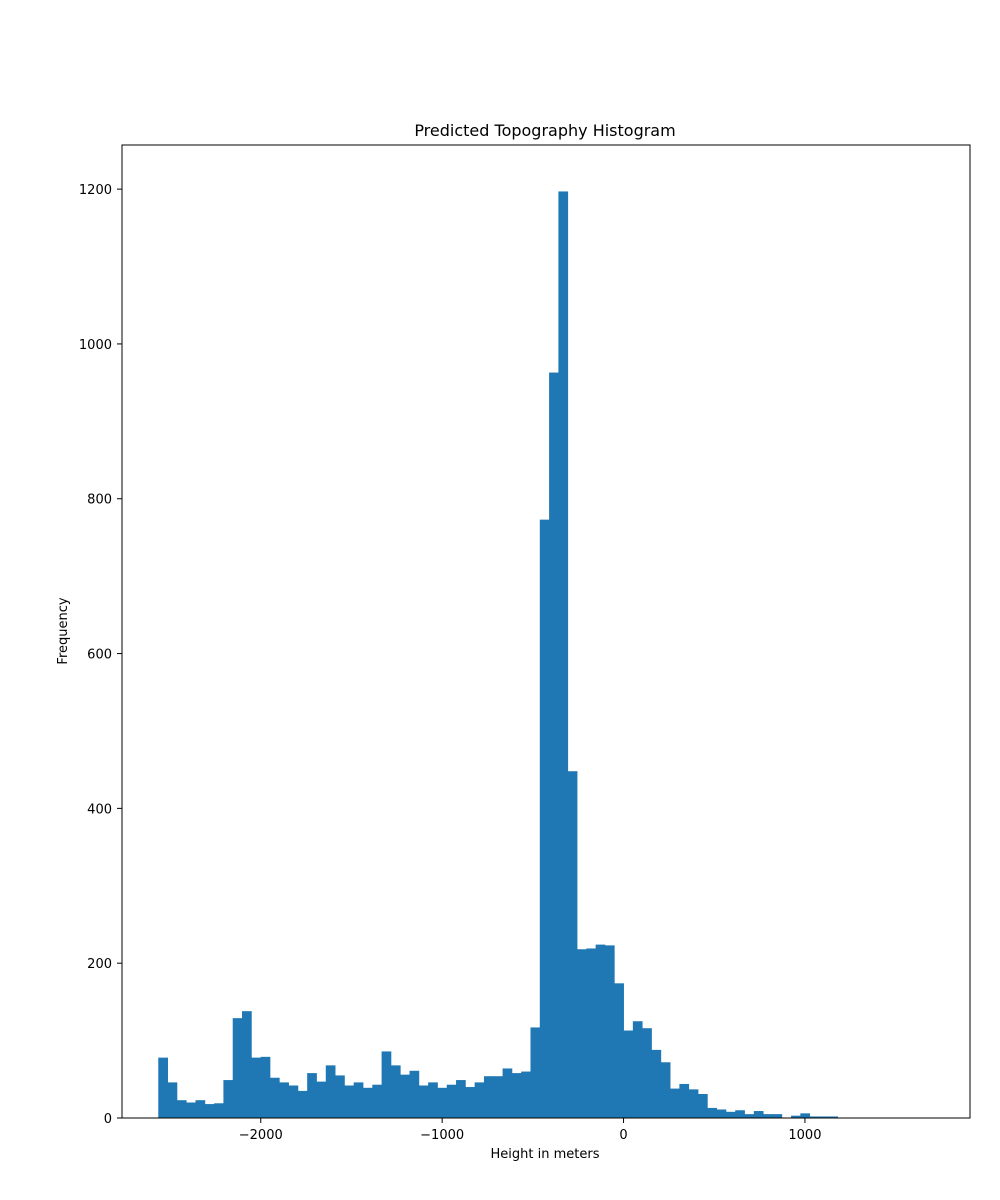  Describe the element at coordinates (442, 1135) in the screenshot. I see `x-tick-label: −1000` at that location.